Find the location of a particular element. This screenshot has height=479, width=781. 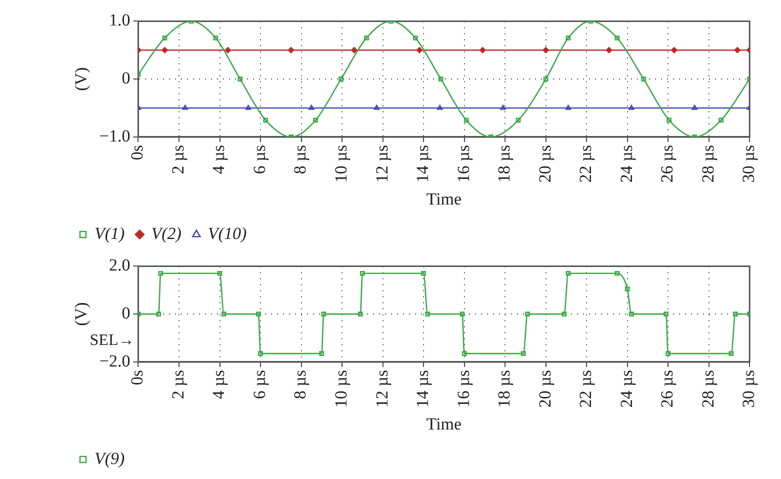

legend-label: V(9) is located at coordinates (110, 458).